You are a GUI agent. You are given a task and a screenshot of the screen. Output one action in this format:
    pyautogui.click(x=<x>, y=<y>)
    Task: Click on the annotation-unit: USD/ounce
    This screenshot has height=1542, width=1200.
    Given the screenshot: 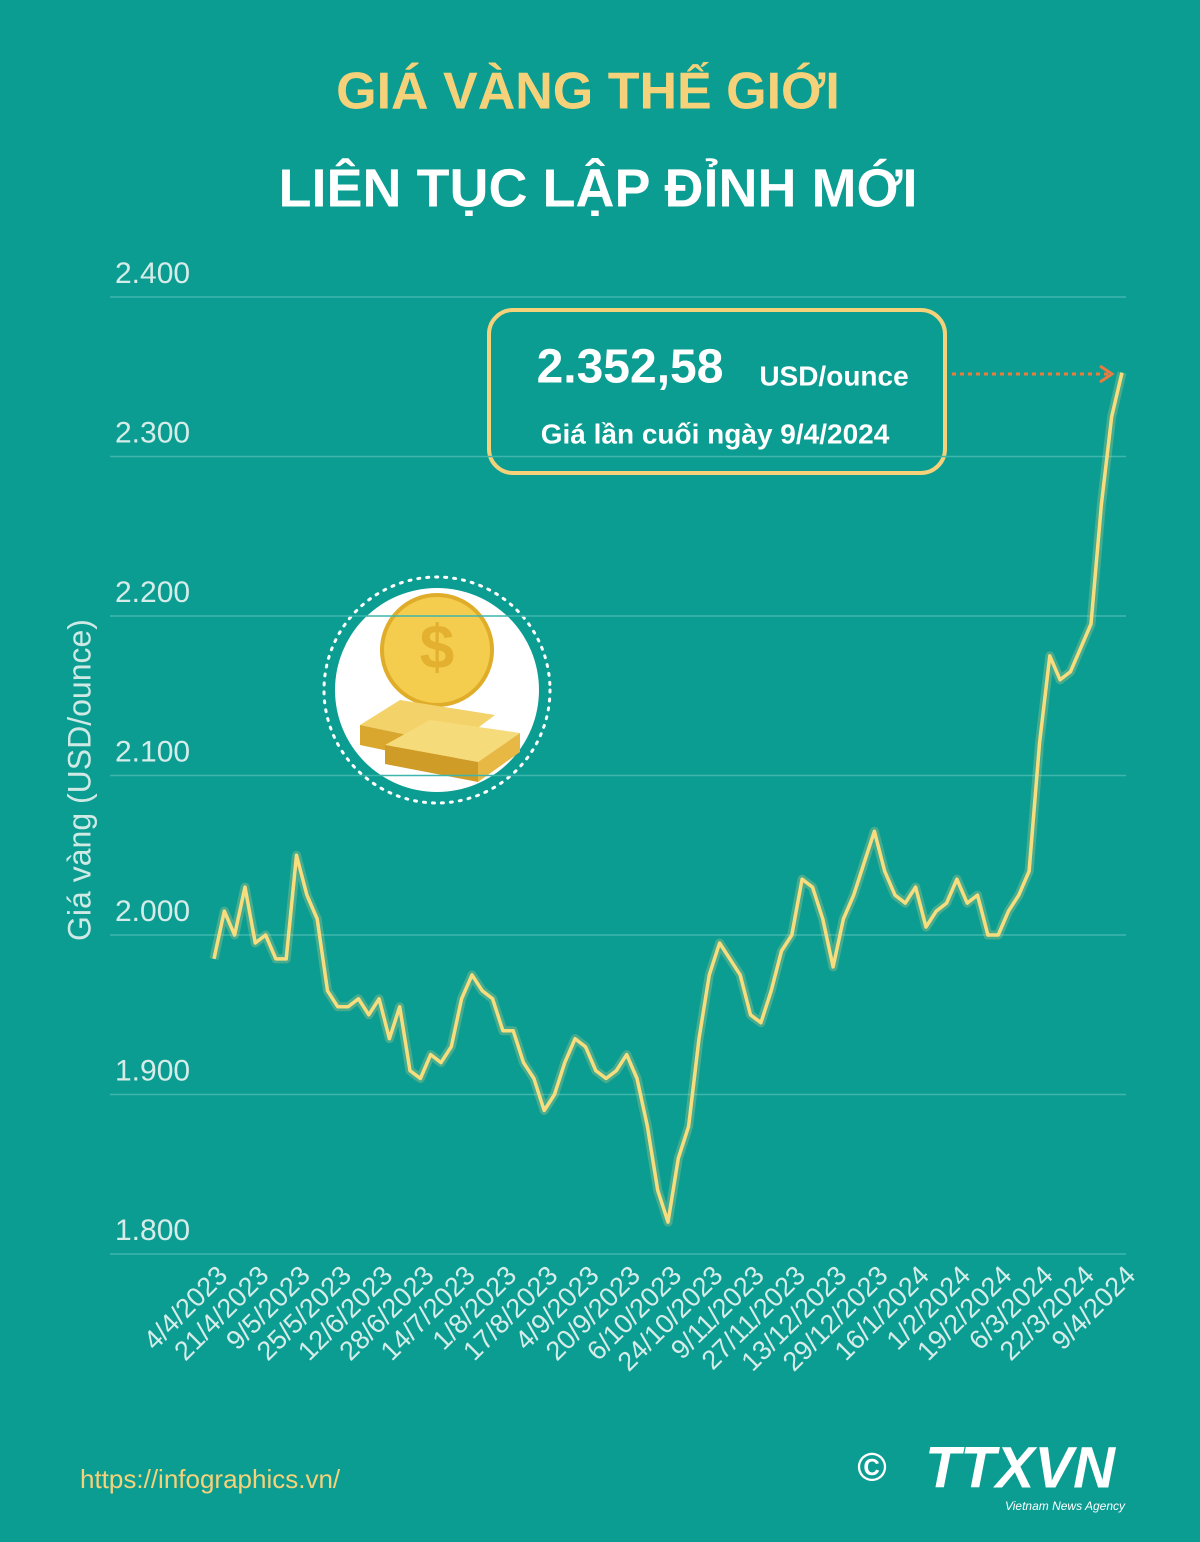 What is the action you would take?
    pyautogui.click(x=833, y=375)
    